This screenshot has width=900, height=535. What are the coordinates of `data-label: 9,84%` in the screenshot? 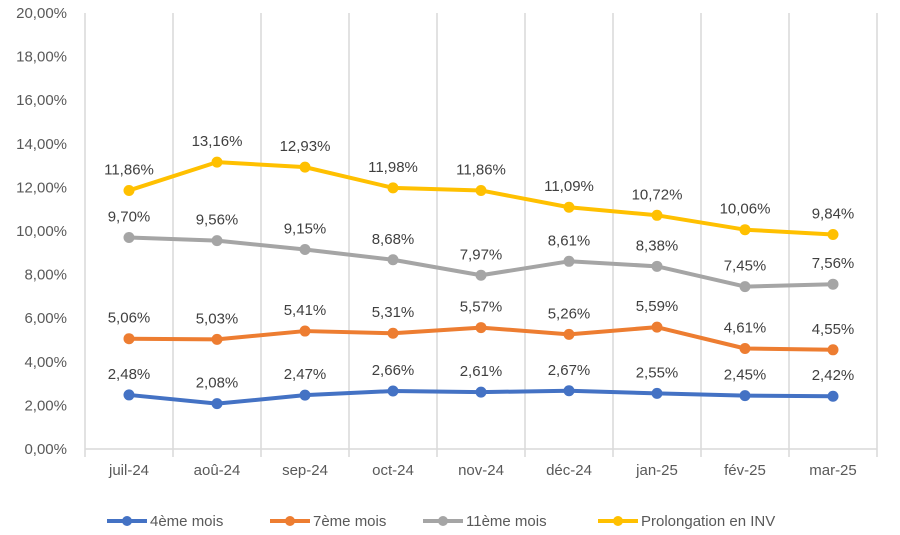 It's located at (833, 213).